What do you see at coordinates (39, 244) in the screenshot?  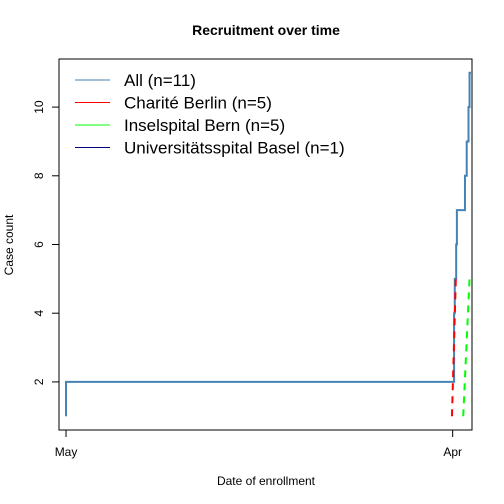 I see `y-tick-label: 6` at bounding box center [39, 244].